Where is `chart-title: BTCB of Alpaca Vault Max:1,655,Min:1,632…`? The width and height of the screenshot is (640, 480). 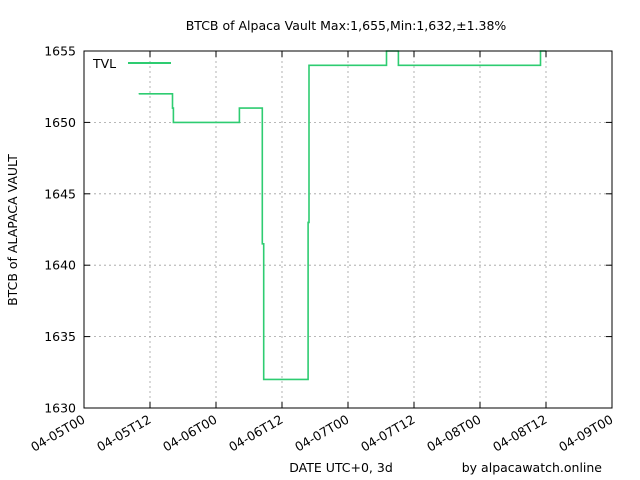 chart-title: BTCB of Alpaca Vault Max:1,655,Min:1,632… is located at coordinates (346, 25).